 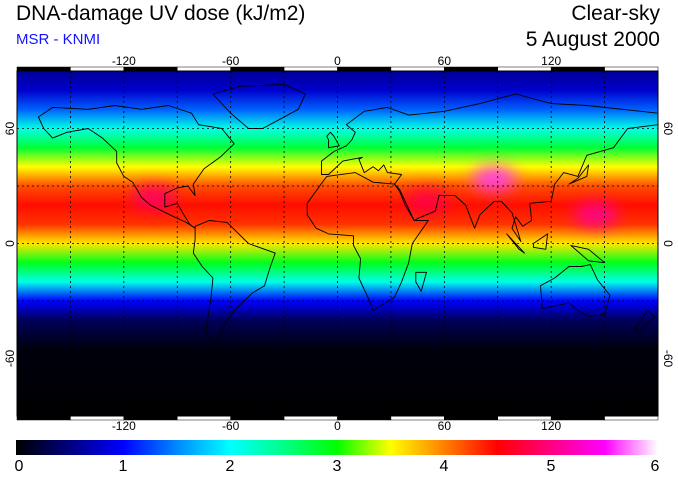 What do you see at coordinates (10, 243) in the screenshot?
I see `lat-tick-label-left: 0` at bounding box center [10, 243].